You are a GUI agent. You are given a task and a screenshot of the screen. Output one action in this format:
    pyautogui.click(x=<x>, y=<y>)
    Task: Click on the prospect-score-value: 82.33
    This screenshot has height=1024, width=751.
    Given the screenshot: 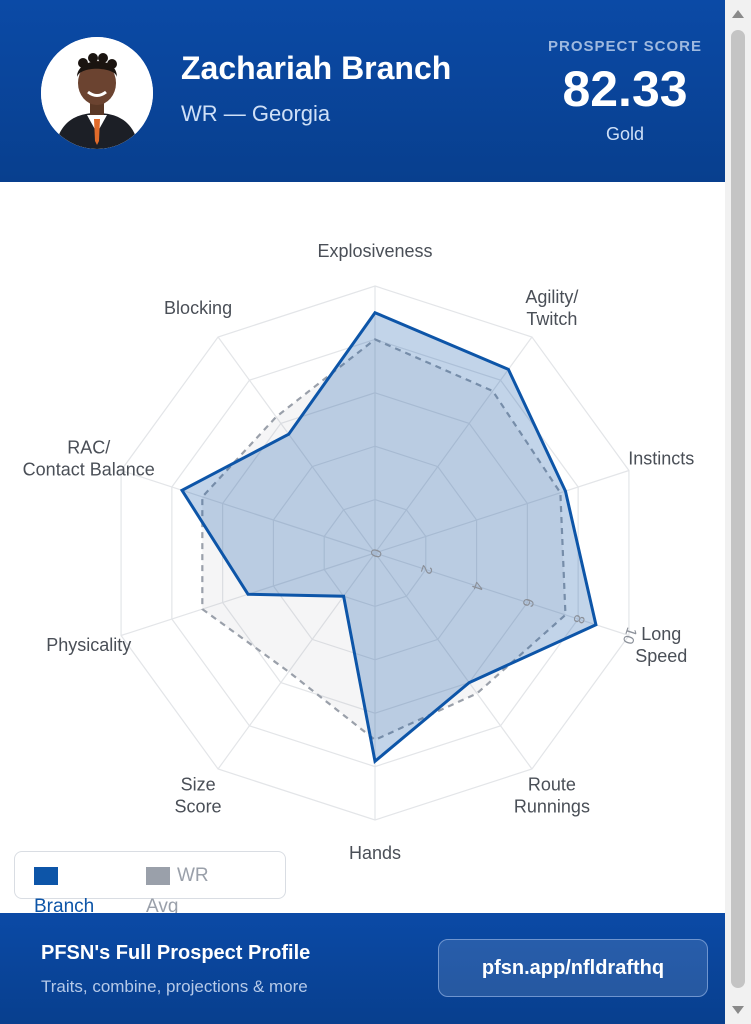 What is the action you would take?
    pyautogui.click(x=625, y=89)
    